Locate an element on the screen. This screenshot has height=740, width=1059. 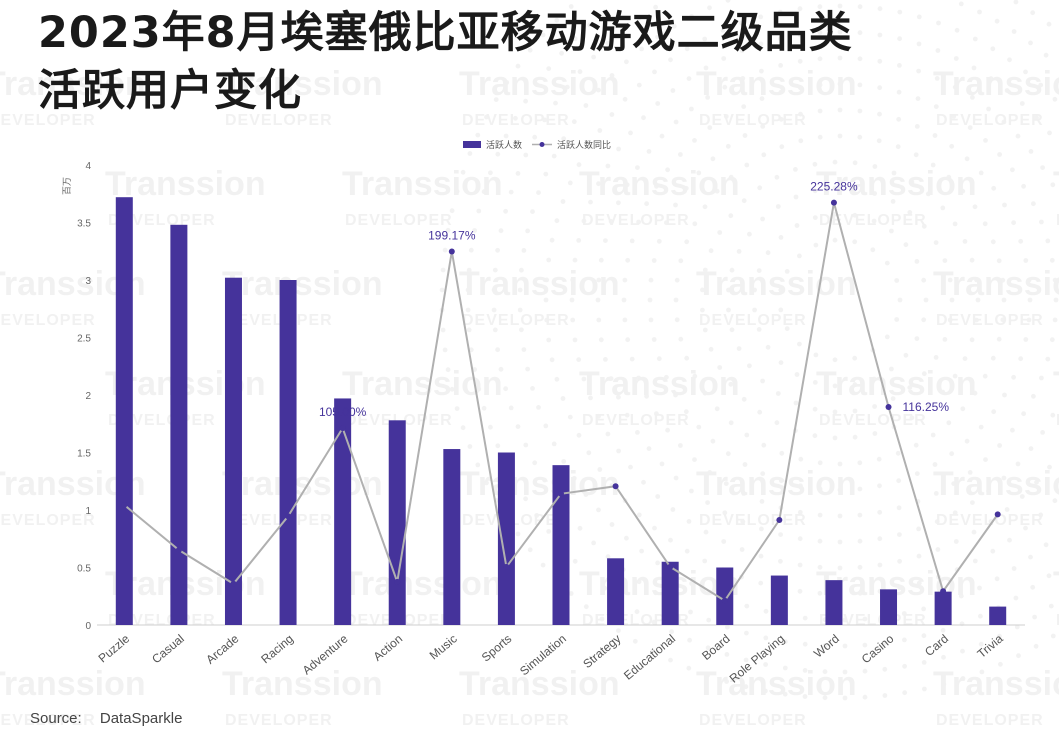
bar-strategy is located at coordinates (616, 591).